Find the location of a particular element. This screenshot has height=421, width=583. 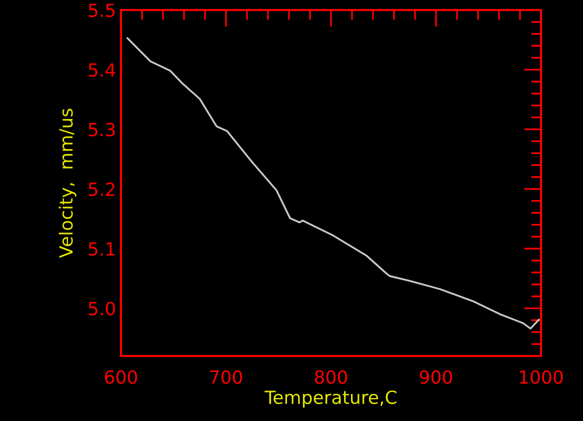

y-tick-label: 5.0 is located at coordinates (101, 309).